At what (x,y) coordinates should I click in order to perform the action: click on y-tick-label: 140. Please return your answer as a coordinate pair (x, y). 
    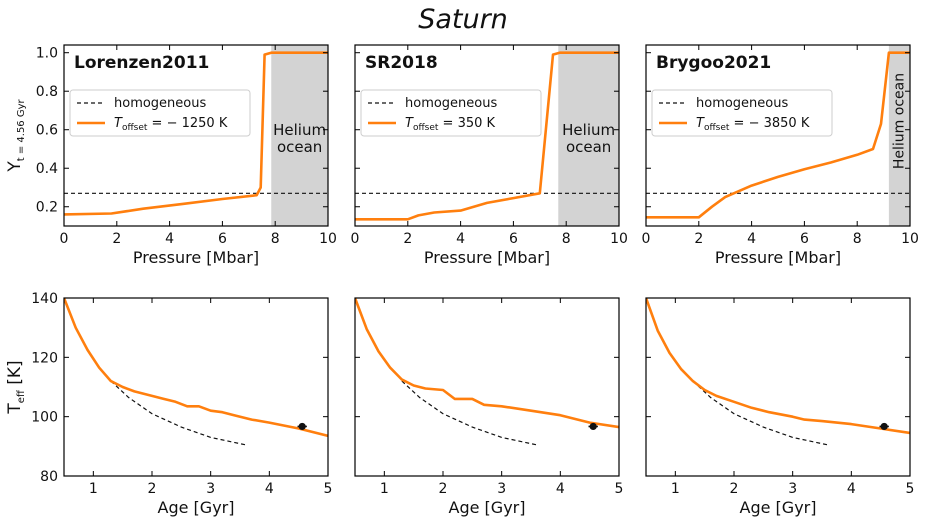
    Looking at the image, I should click on (44, 299).